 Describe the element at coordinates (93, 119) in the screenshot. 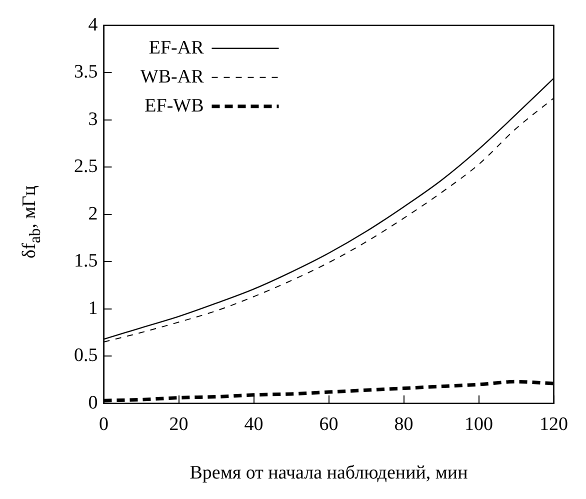

I see `y-tick-label: 3` at that location.